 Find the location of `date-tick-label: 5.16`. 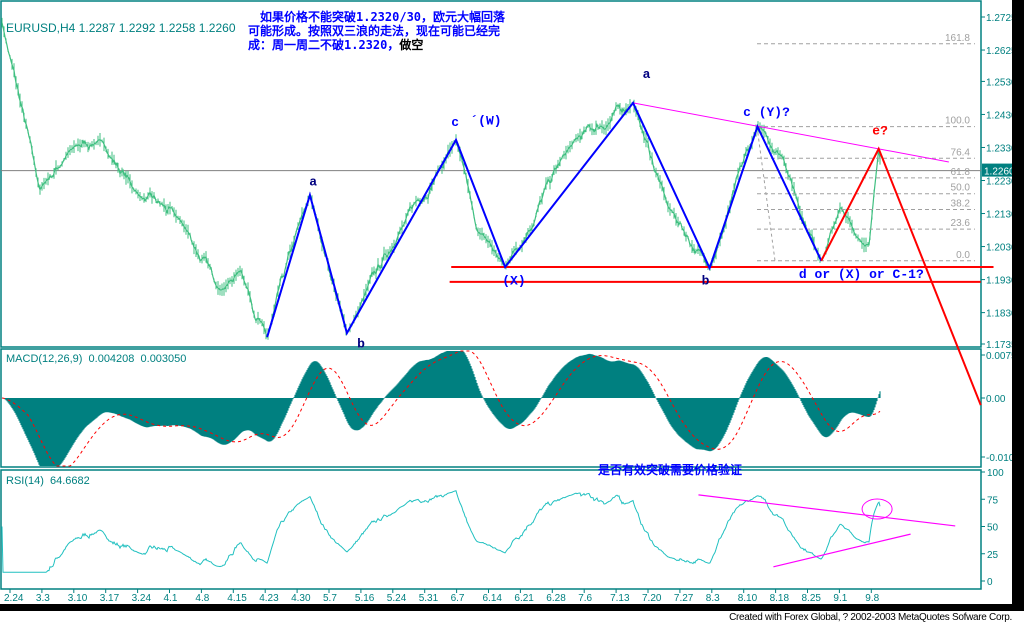

date-tick-label: 5.16 is located at coordinates (365, 598).